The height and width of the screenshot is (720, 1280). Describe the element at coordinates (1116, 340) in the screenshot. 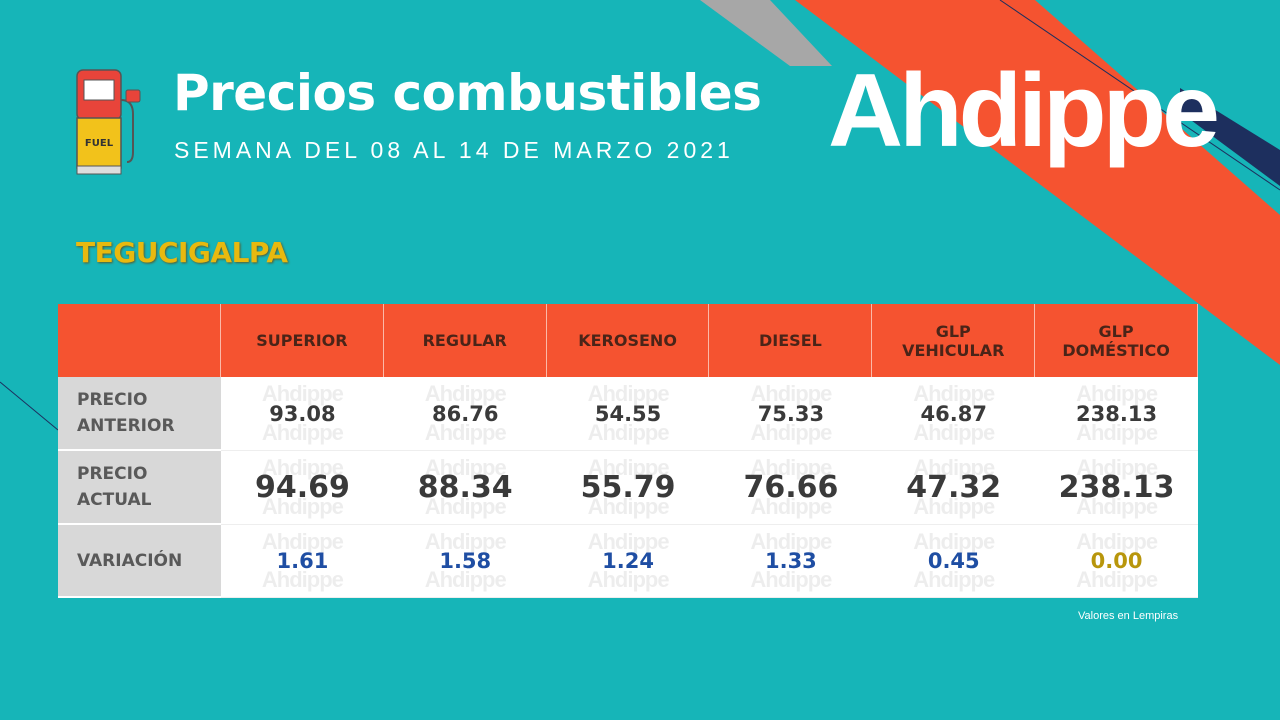

I see `column-header: GLP DOMÉSTICO` at that location.